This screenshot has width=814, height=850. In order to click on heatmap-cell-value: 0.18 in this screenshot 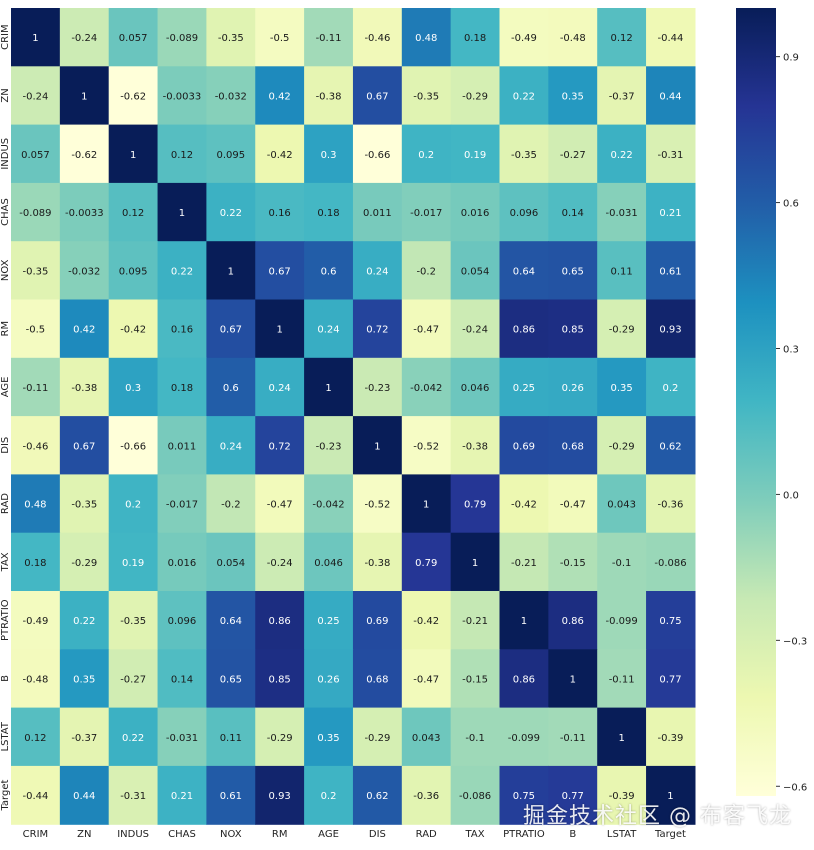, I will do `click(475, 38)`.